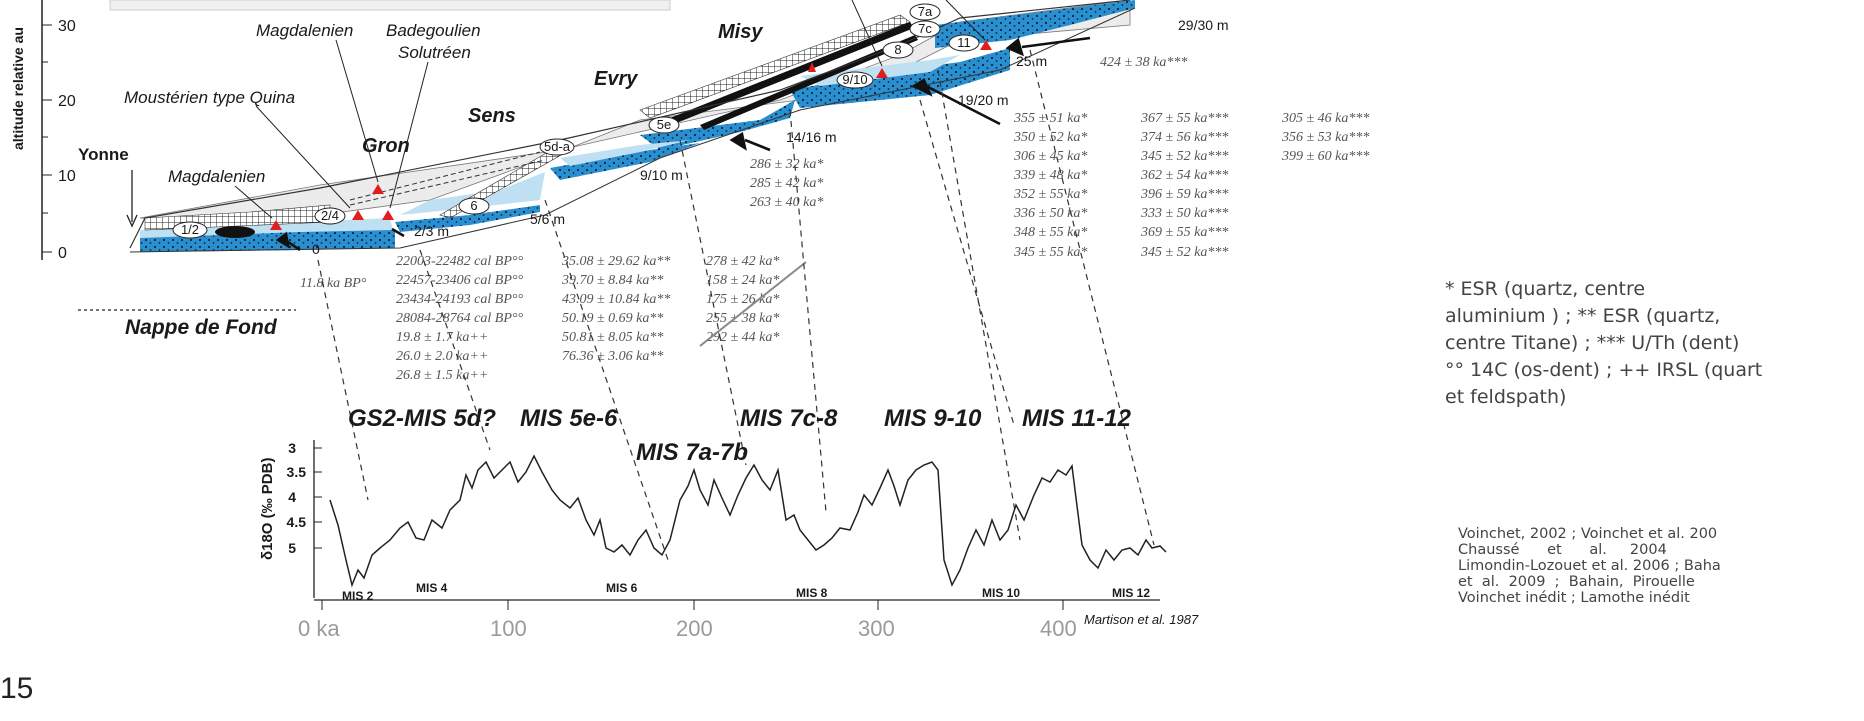 The height and width of the screenshot is (721, 1864). Describe the element at coordinates (1583, 316) in the screenshot. I see `legend-line: aluminium ) ; ** ESR (quartz,` at that location.